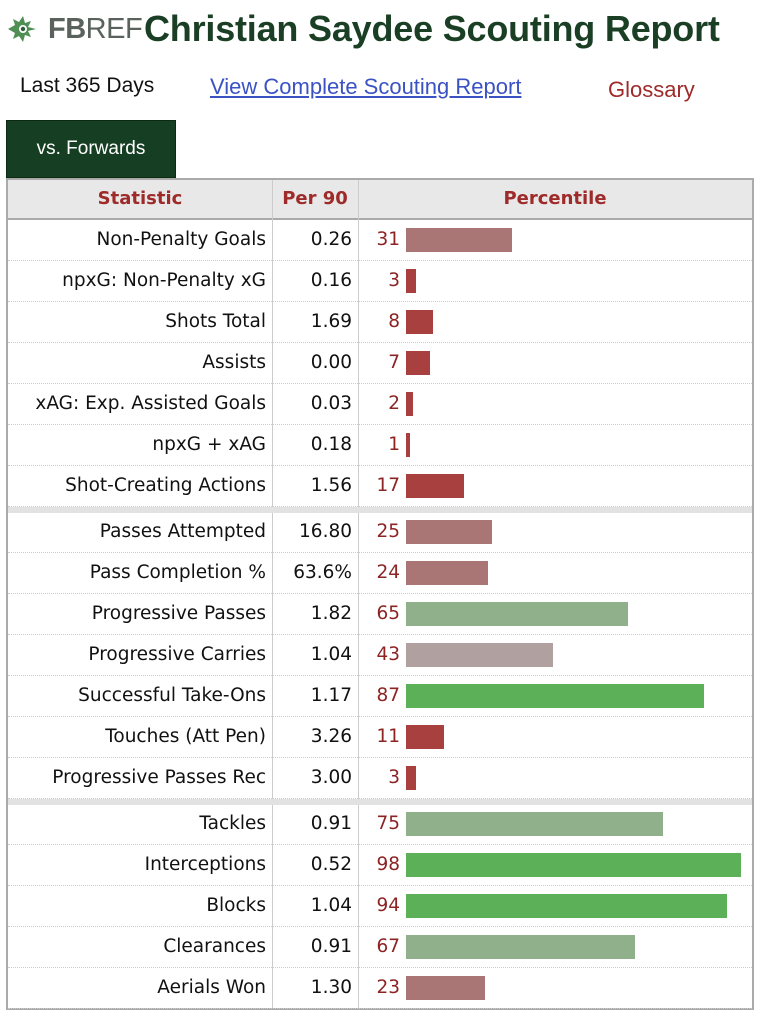 Image resolution: width=769 pixels, height=1024 pixels. Describe the element at coordinates (315, 198) in the screenshot. I see `column-header-per90: Per 90` at that location.